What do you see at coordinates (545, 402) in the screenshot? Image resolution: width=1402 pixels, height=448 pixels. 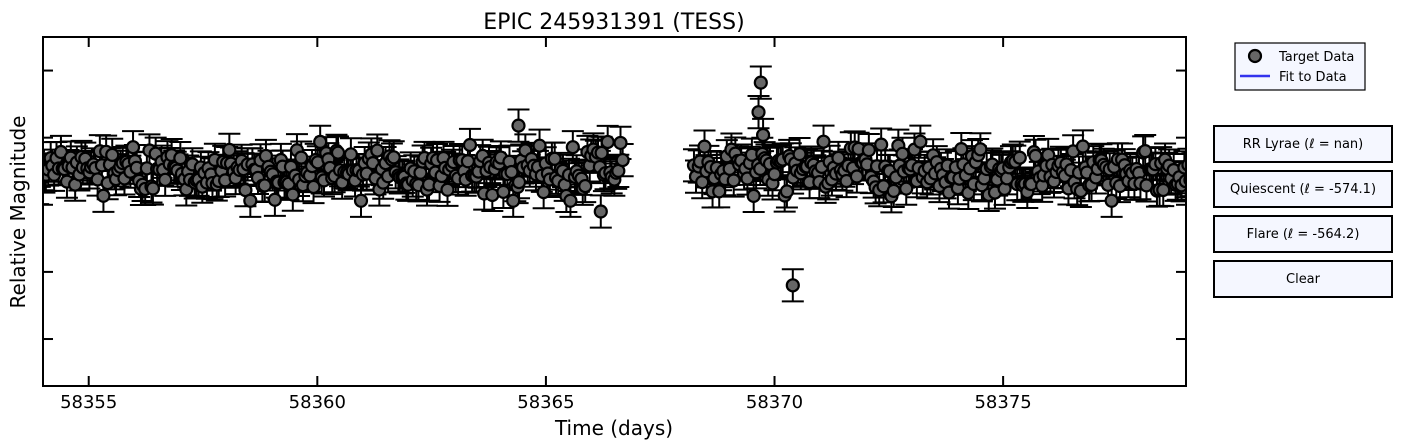 I see `x-tick-label: 58365` at bounding box center [545, 402].